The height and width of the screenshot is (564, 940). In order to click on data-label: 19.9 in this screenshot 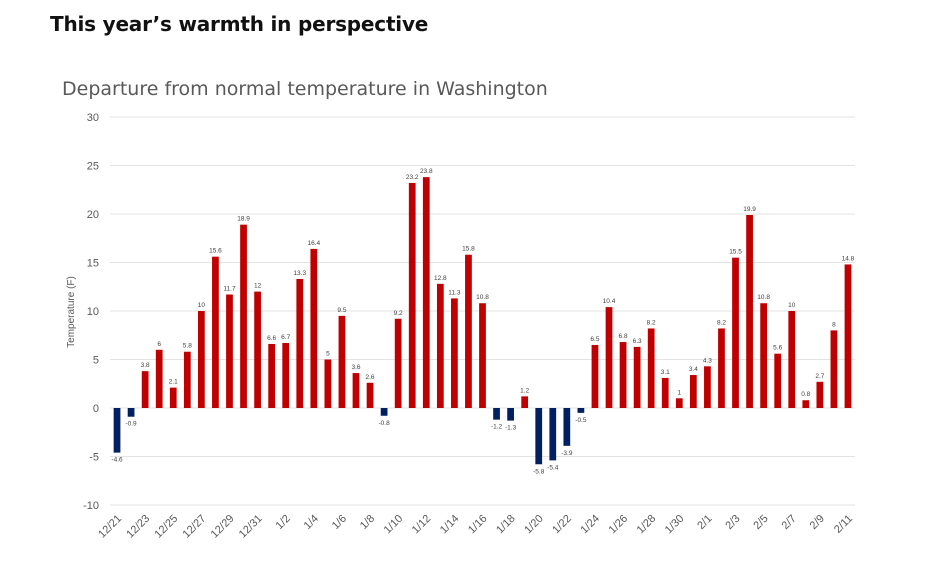, I will do `click(749, 209)`.